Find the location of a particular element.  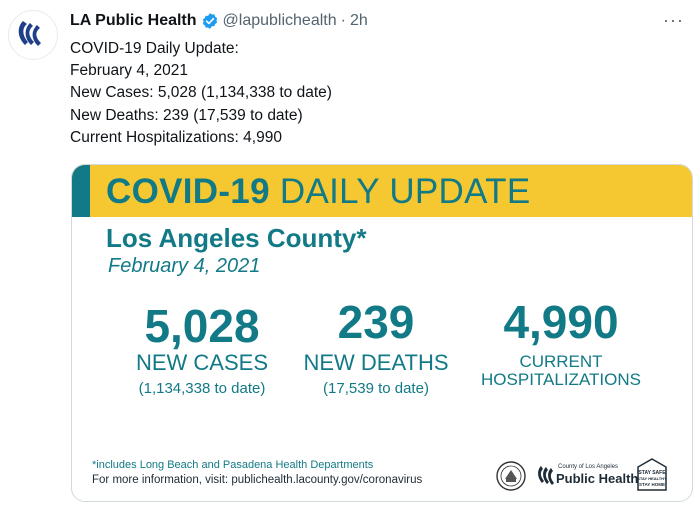

card-title-bold: COVID-19 is located at coordinates (188, 191).